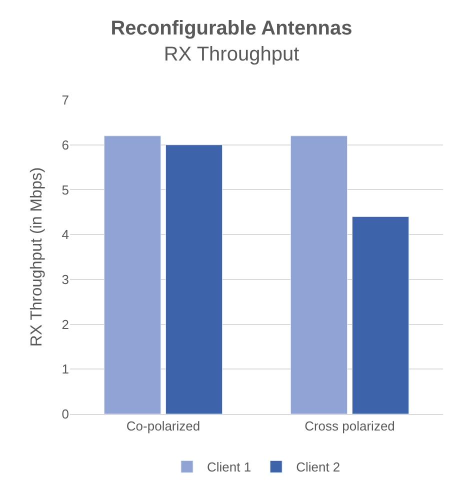 This screenshot has width=463, height=494. Describe the element at coordinates (229, 467) in the screenshot. I see `legend-label: Client 1` at that location.